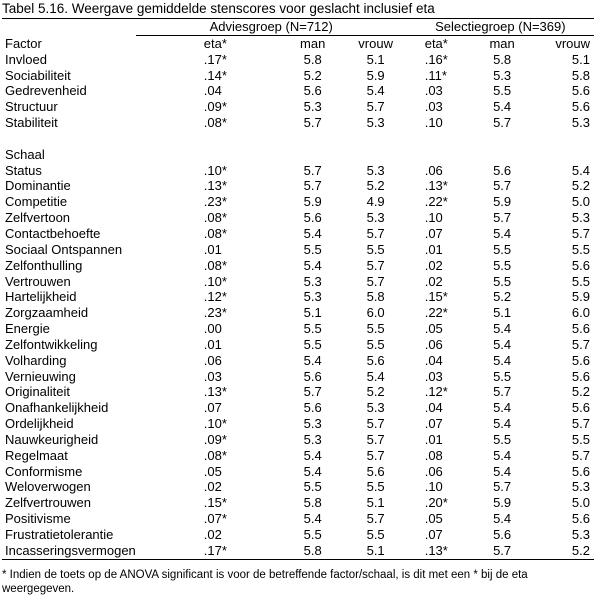 This screenshot has height=599, width=600. I want to click on eta-selectie: .08, so click(433, 455).